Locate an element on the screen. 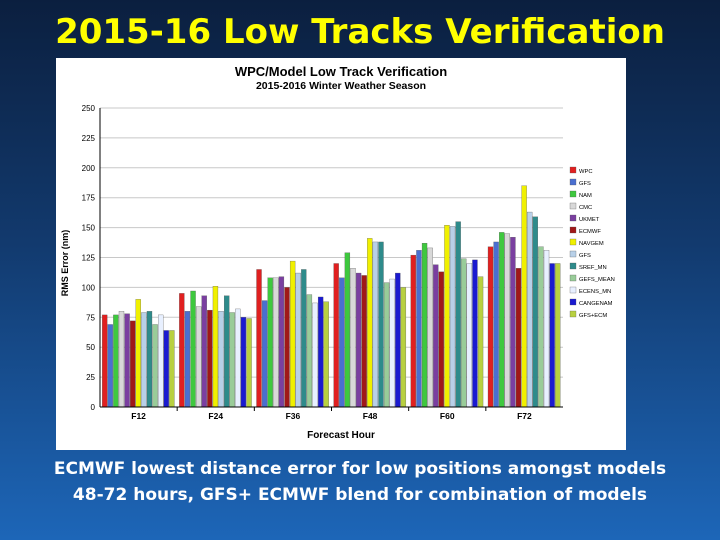  bar-f72-cmc is located at coordinates (507, 320).